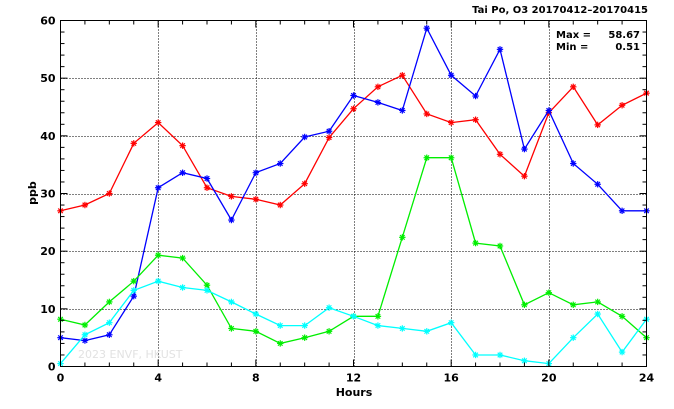 The width and height of the screenshot is (674, 409). What do you see at coordinates (61, 378) in the screenshot?
I see `x-tick-label: 0` at bounding box center [61, 378].